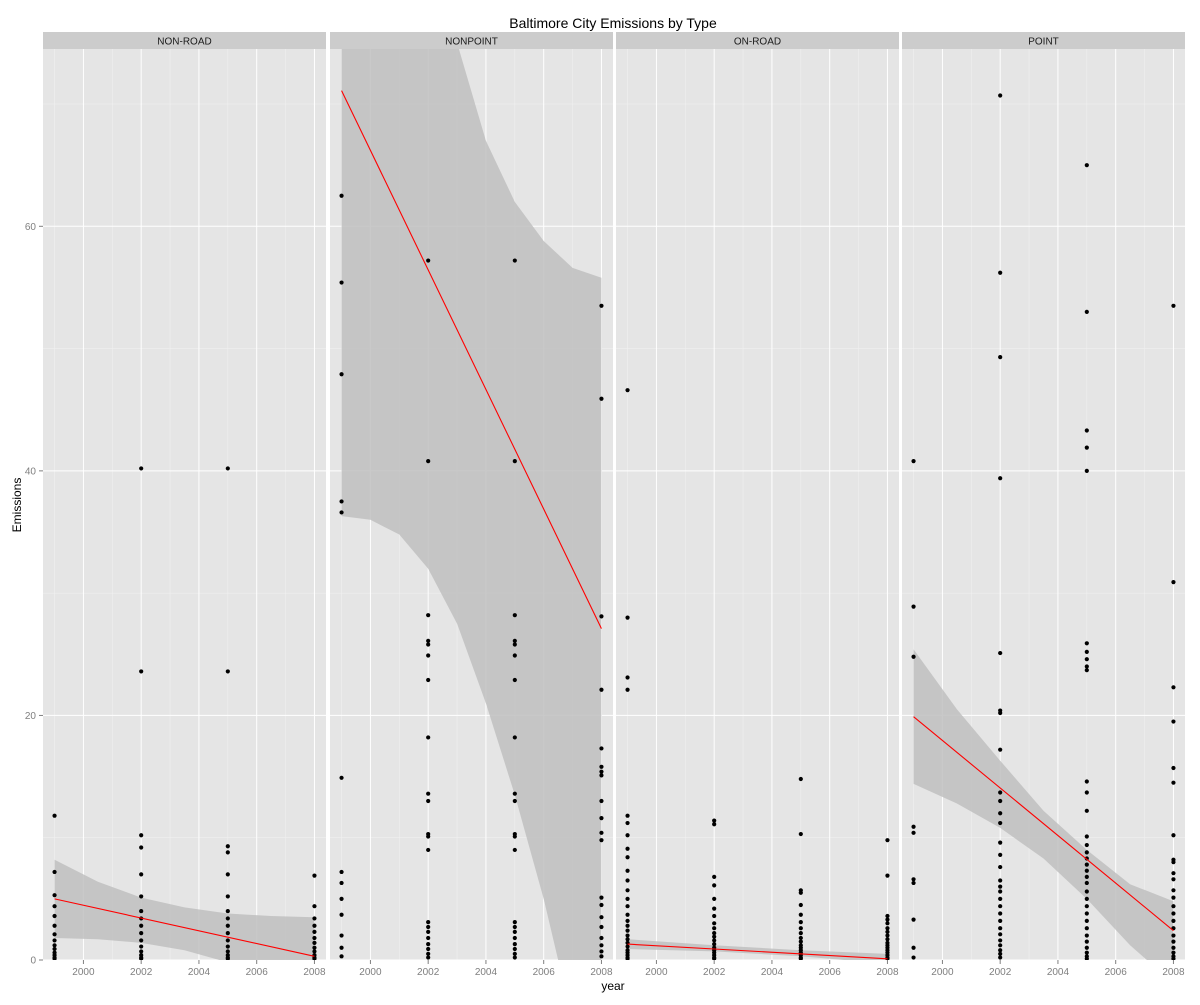 This screenshot has width=1200, height=1005. What do you see at coordinates (31, 471) in the screenshot?
I see `y-tick-label: 40` at bounding box center [31, 471].